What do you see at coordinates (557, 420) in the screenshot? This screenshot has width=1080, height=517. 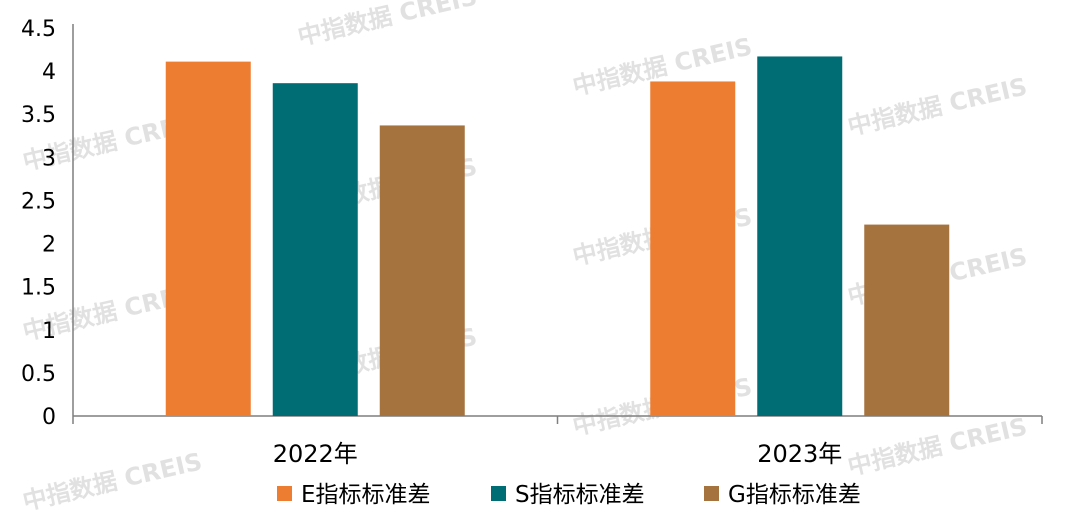 I see `x-tick-marks` at bounding box center [557, 420].